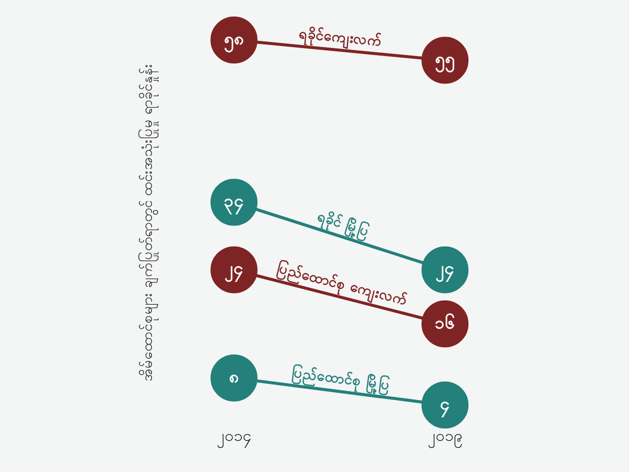  I want to click on data-label: ၃၄, so click(234, 204).